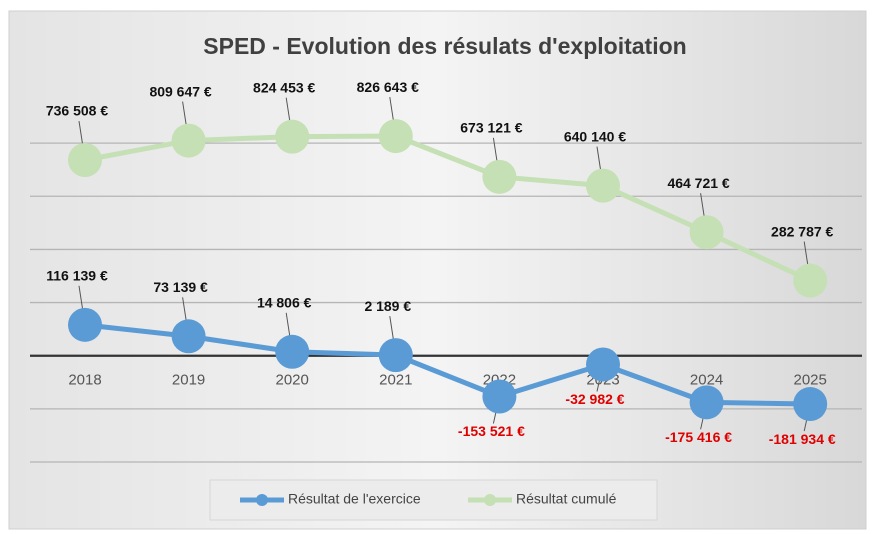 The height and width of the screenshot is (535, 875). I want to click on series-line, so click(447, 364).